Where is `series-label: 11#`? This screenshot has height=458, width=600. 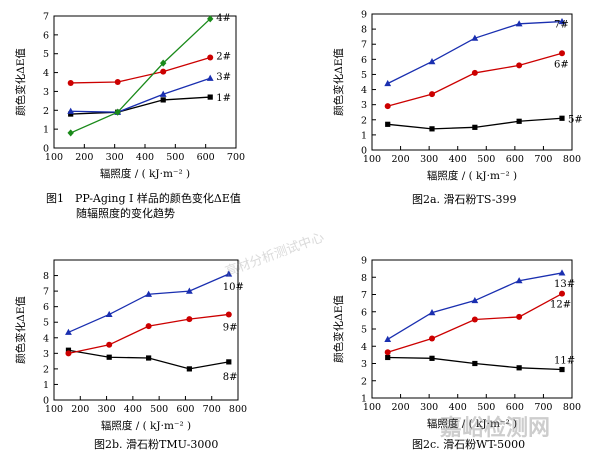
series-label: 11# is located at coordinates (564, 361).